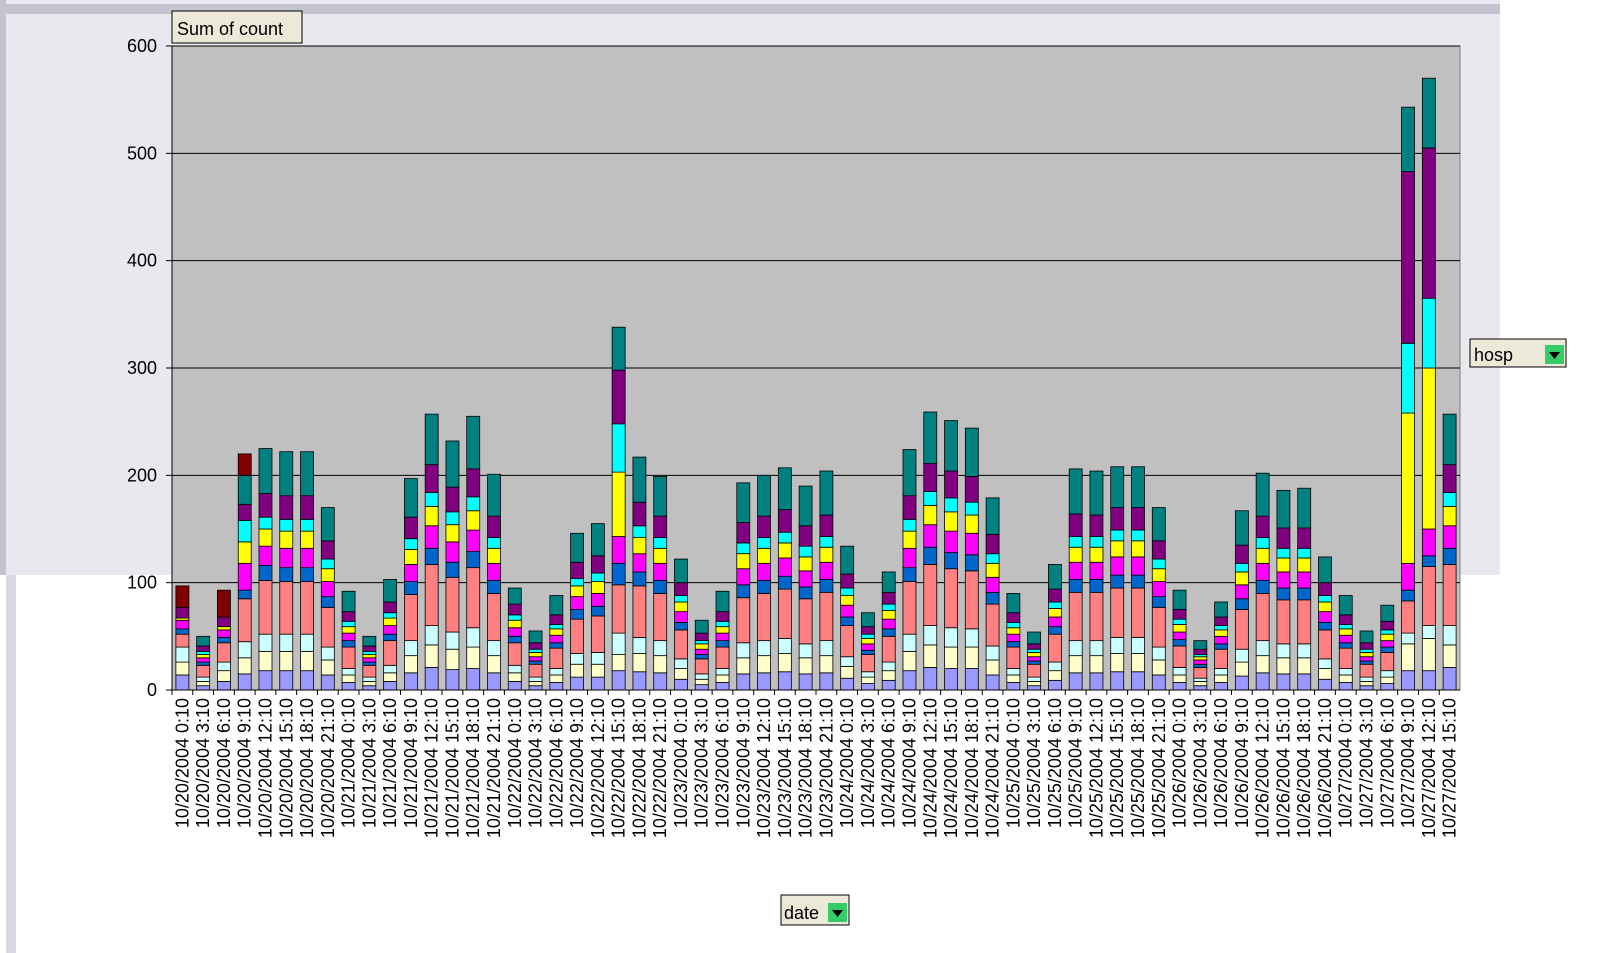  What do you see at coordinates (1493, 355) in the screenshot?
I see `series-field: hosp` at bounding box center [1493, 355].